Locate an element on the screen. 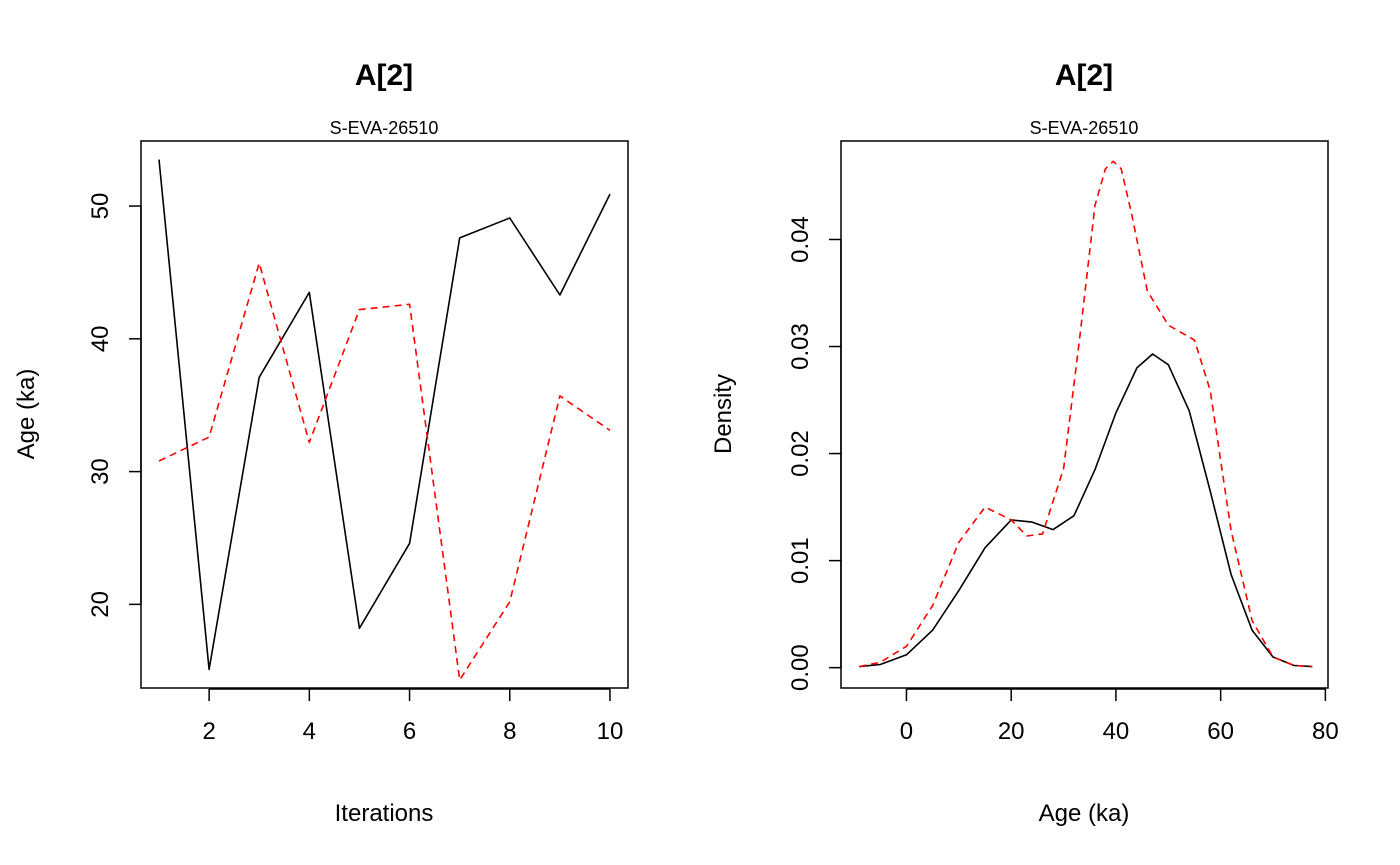 This screenshot has height=865, width=1400. density-plot-x-tick-label: 80 is located at coordinates (1325, 731).